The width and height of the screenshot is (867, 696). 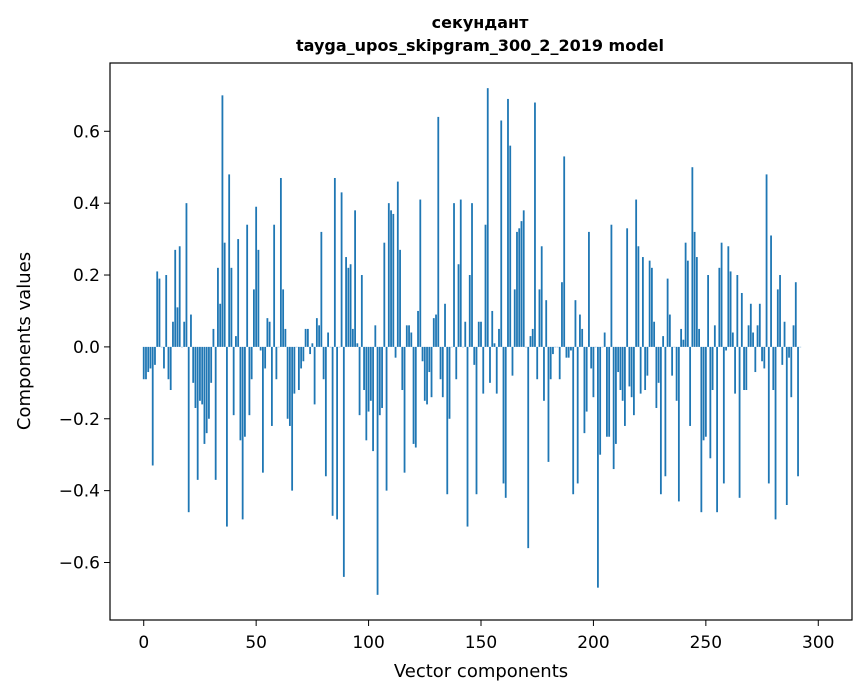 What do you see at coordinates (486, 636) in the screenshot?
I see `x-axis-ticks: 0 50 100 150 200 250 300` at bounding box center [486, 636].